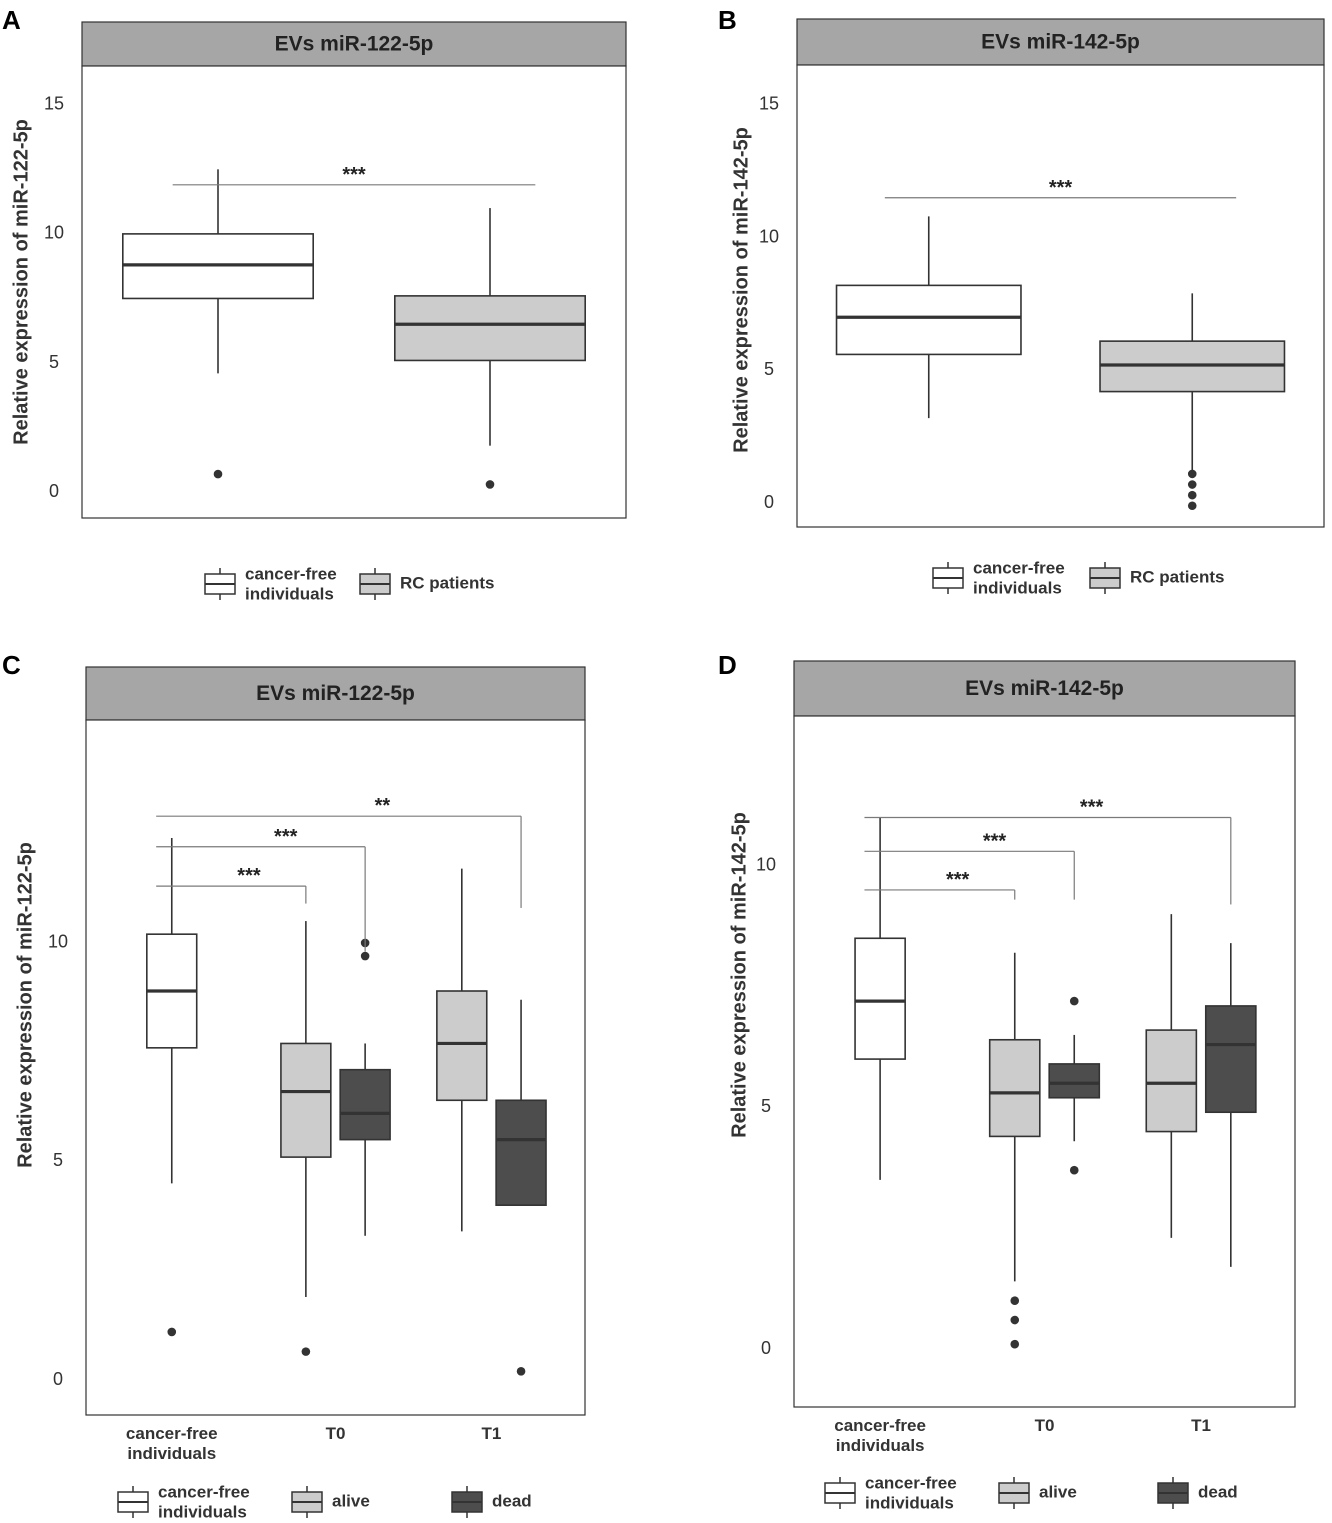 The width and height of the screenshot is (1332, 1523). What do you see at coordinates (1201, 1425) in the screenshot?
I see `x-category-label: T1` at bounding box center [1201, 1425].